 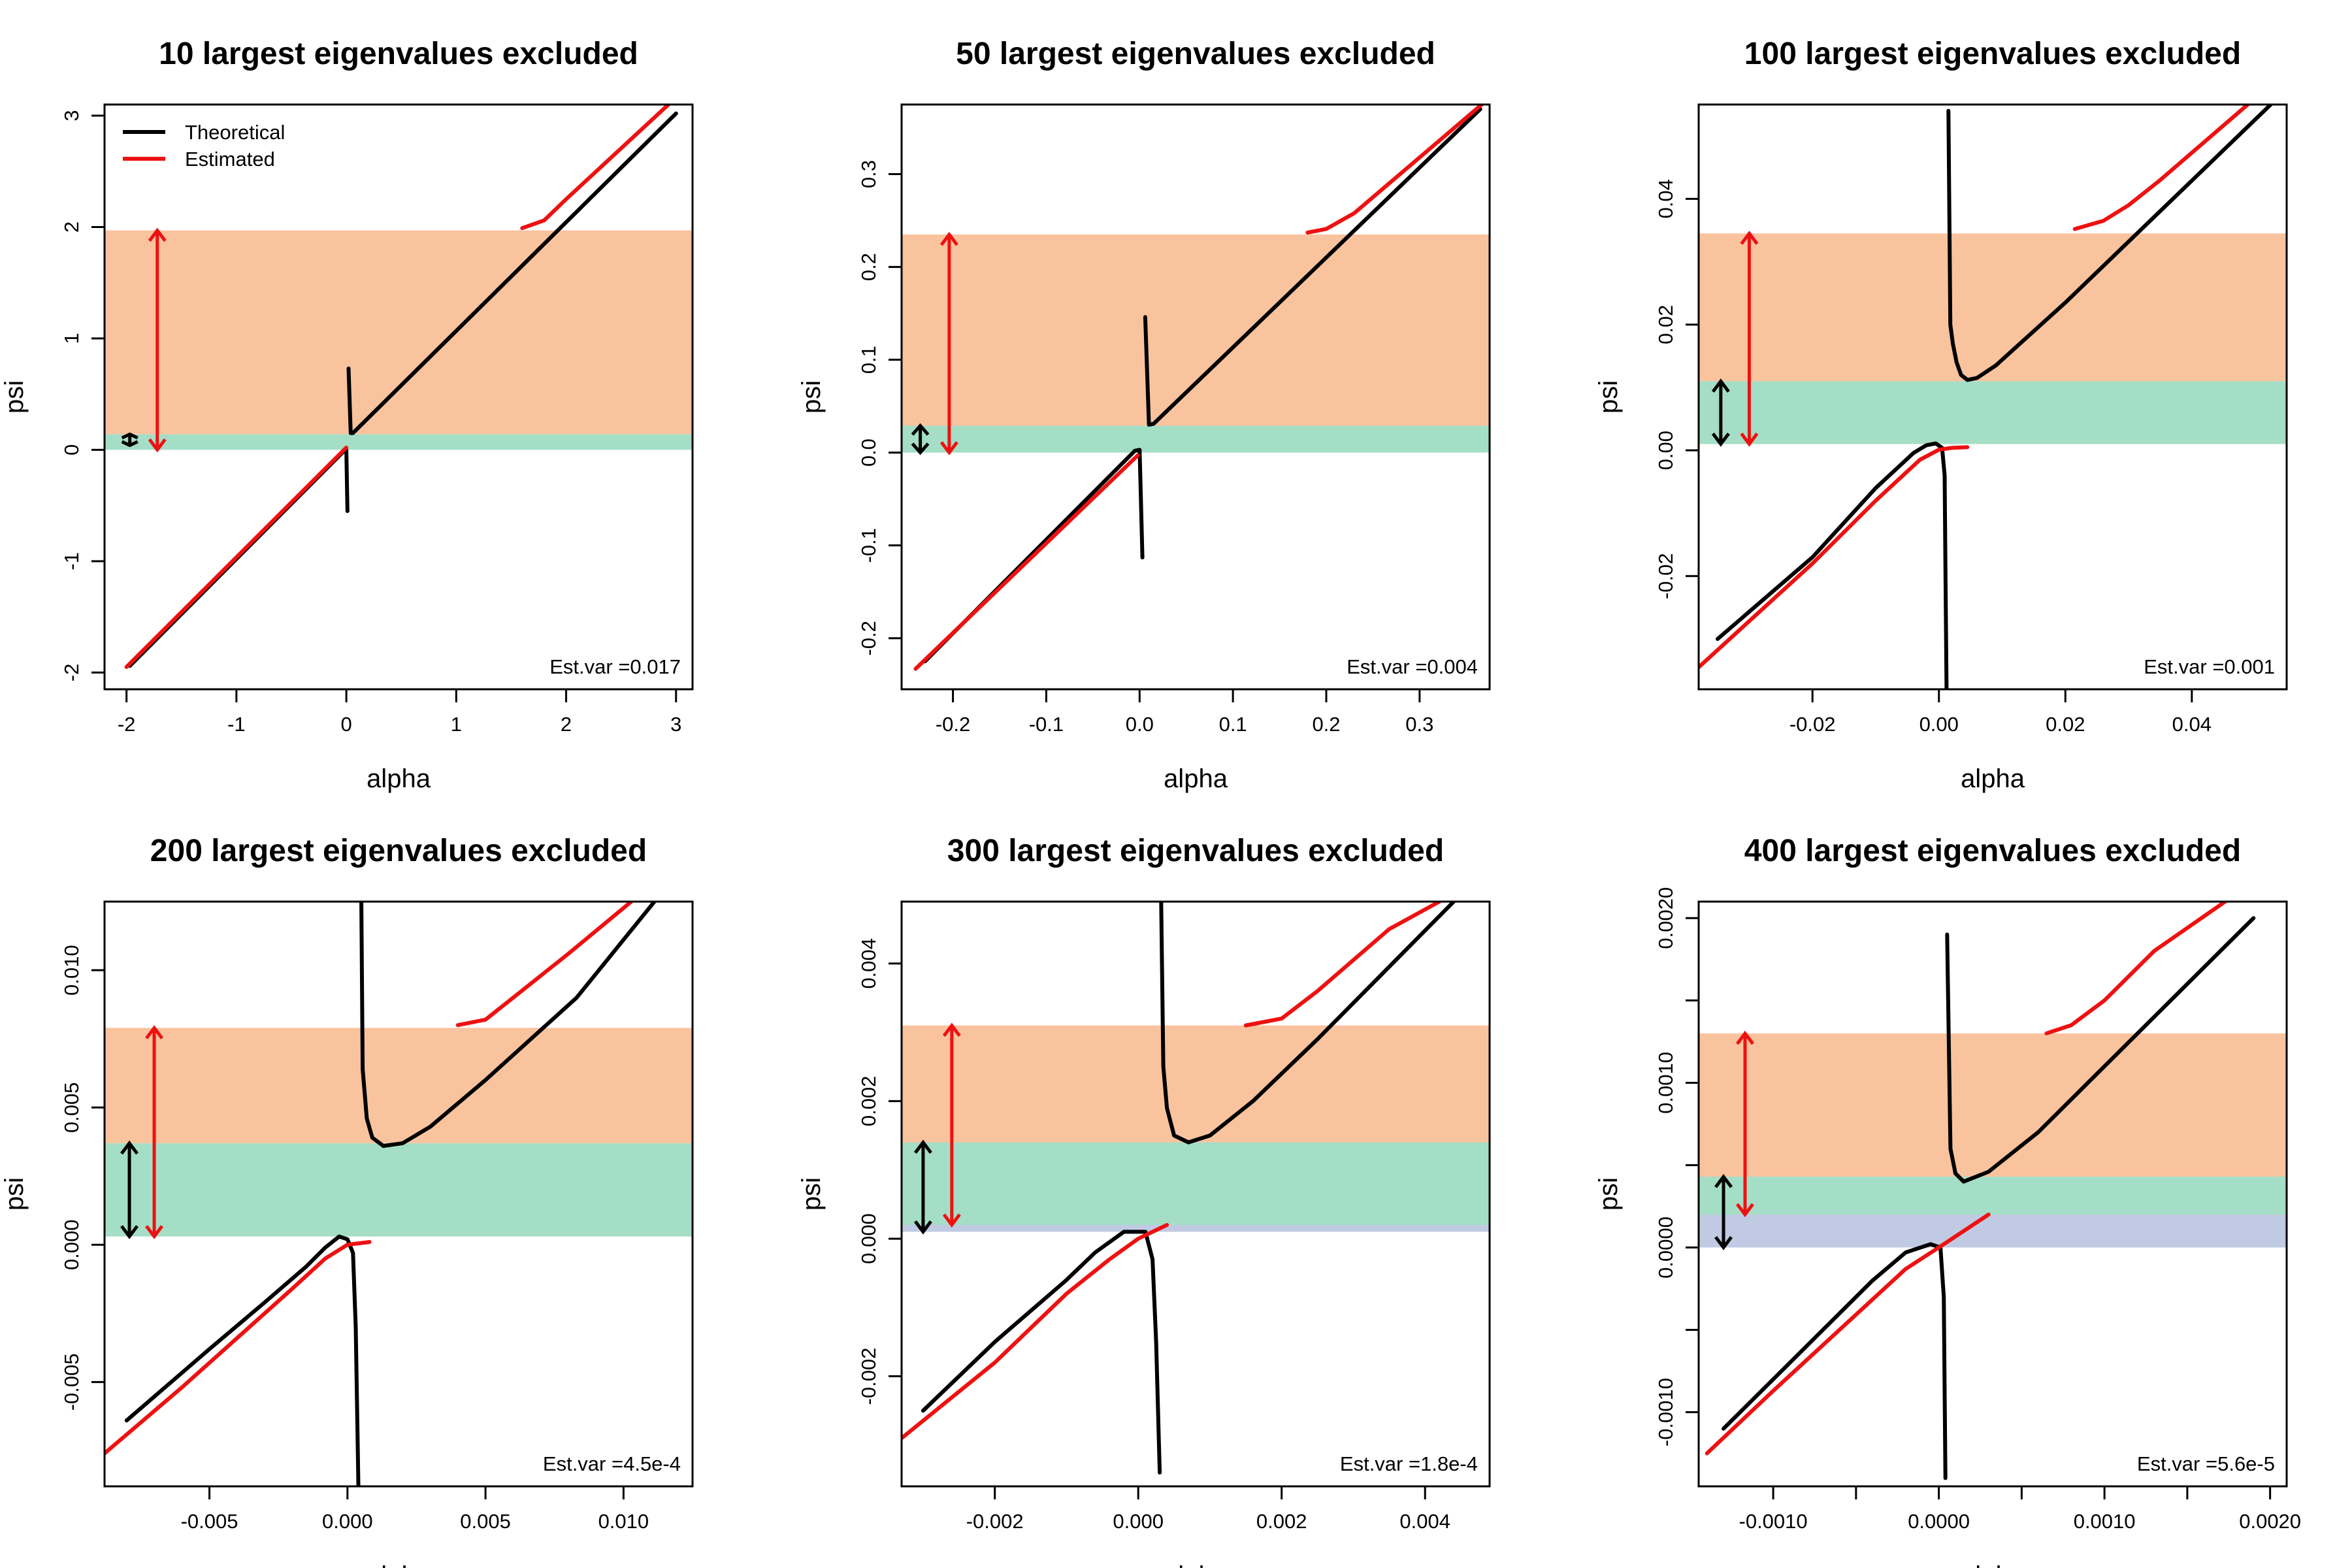 I want to click on x-tick-label: -0.1, so click(x=1046, y=724).